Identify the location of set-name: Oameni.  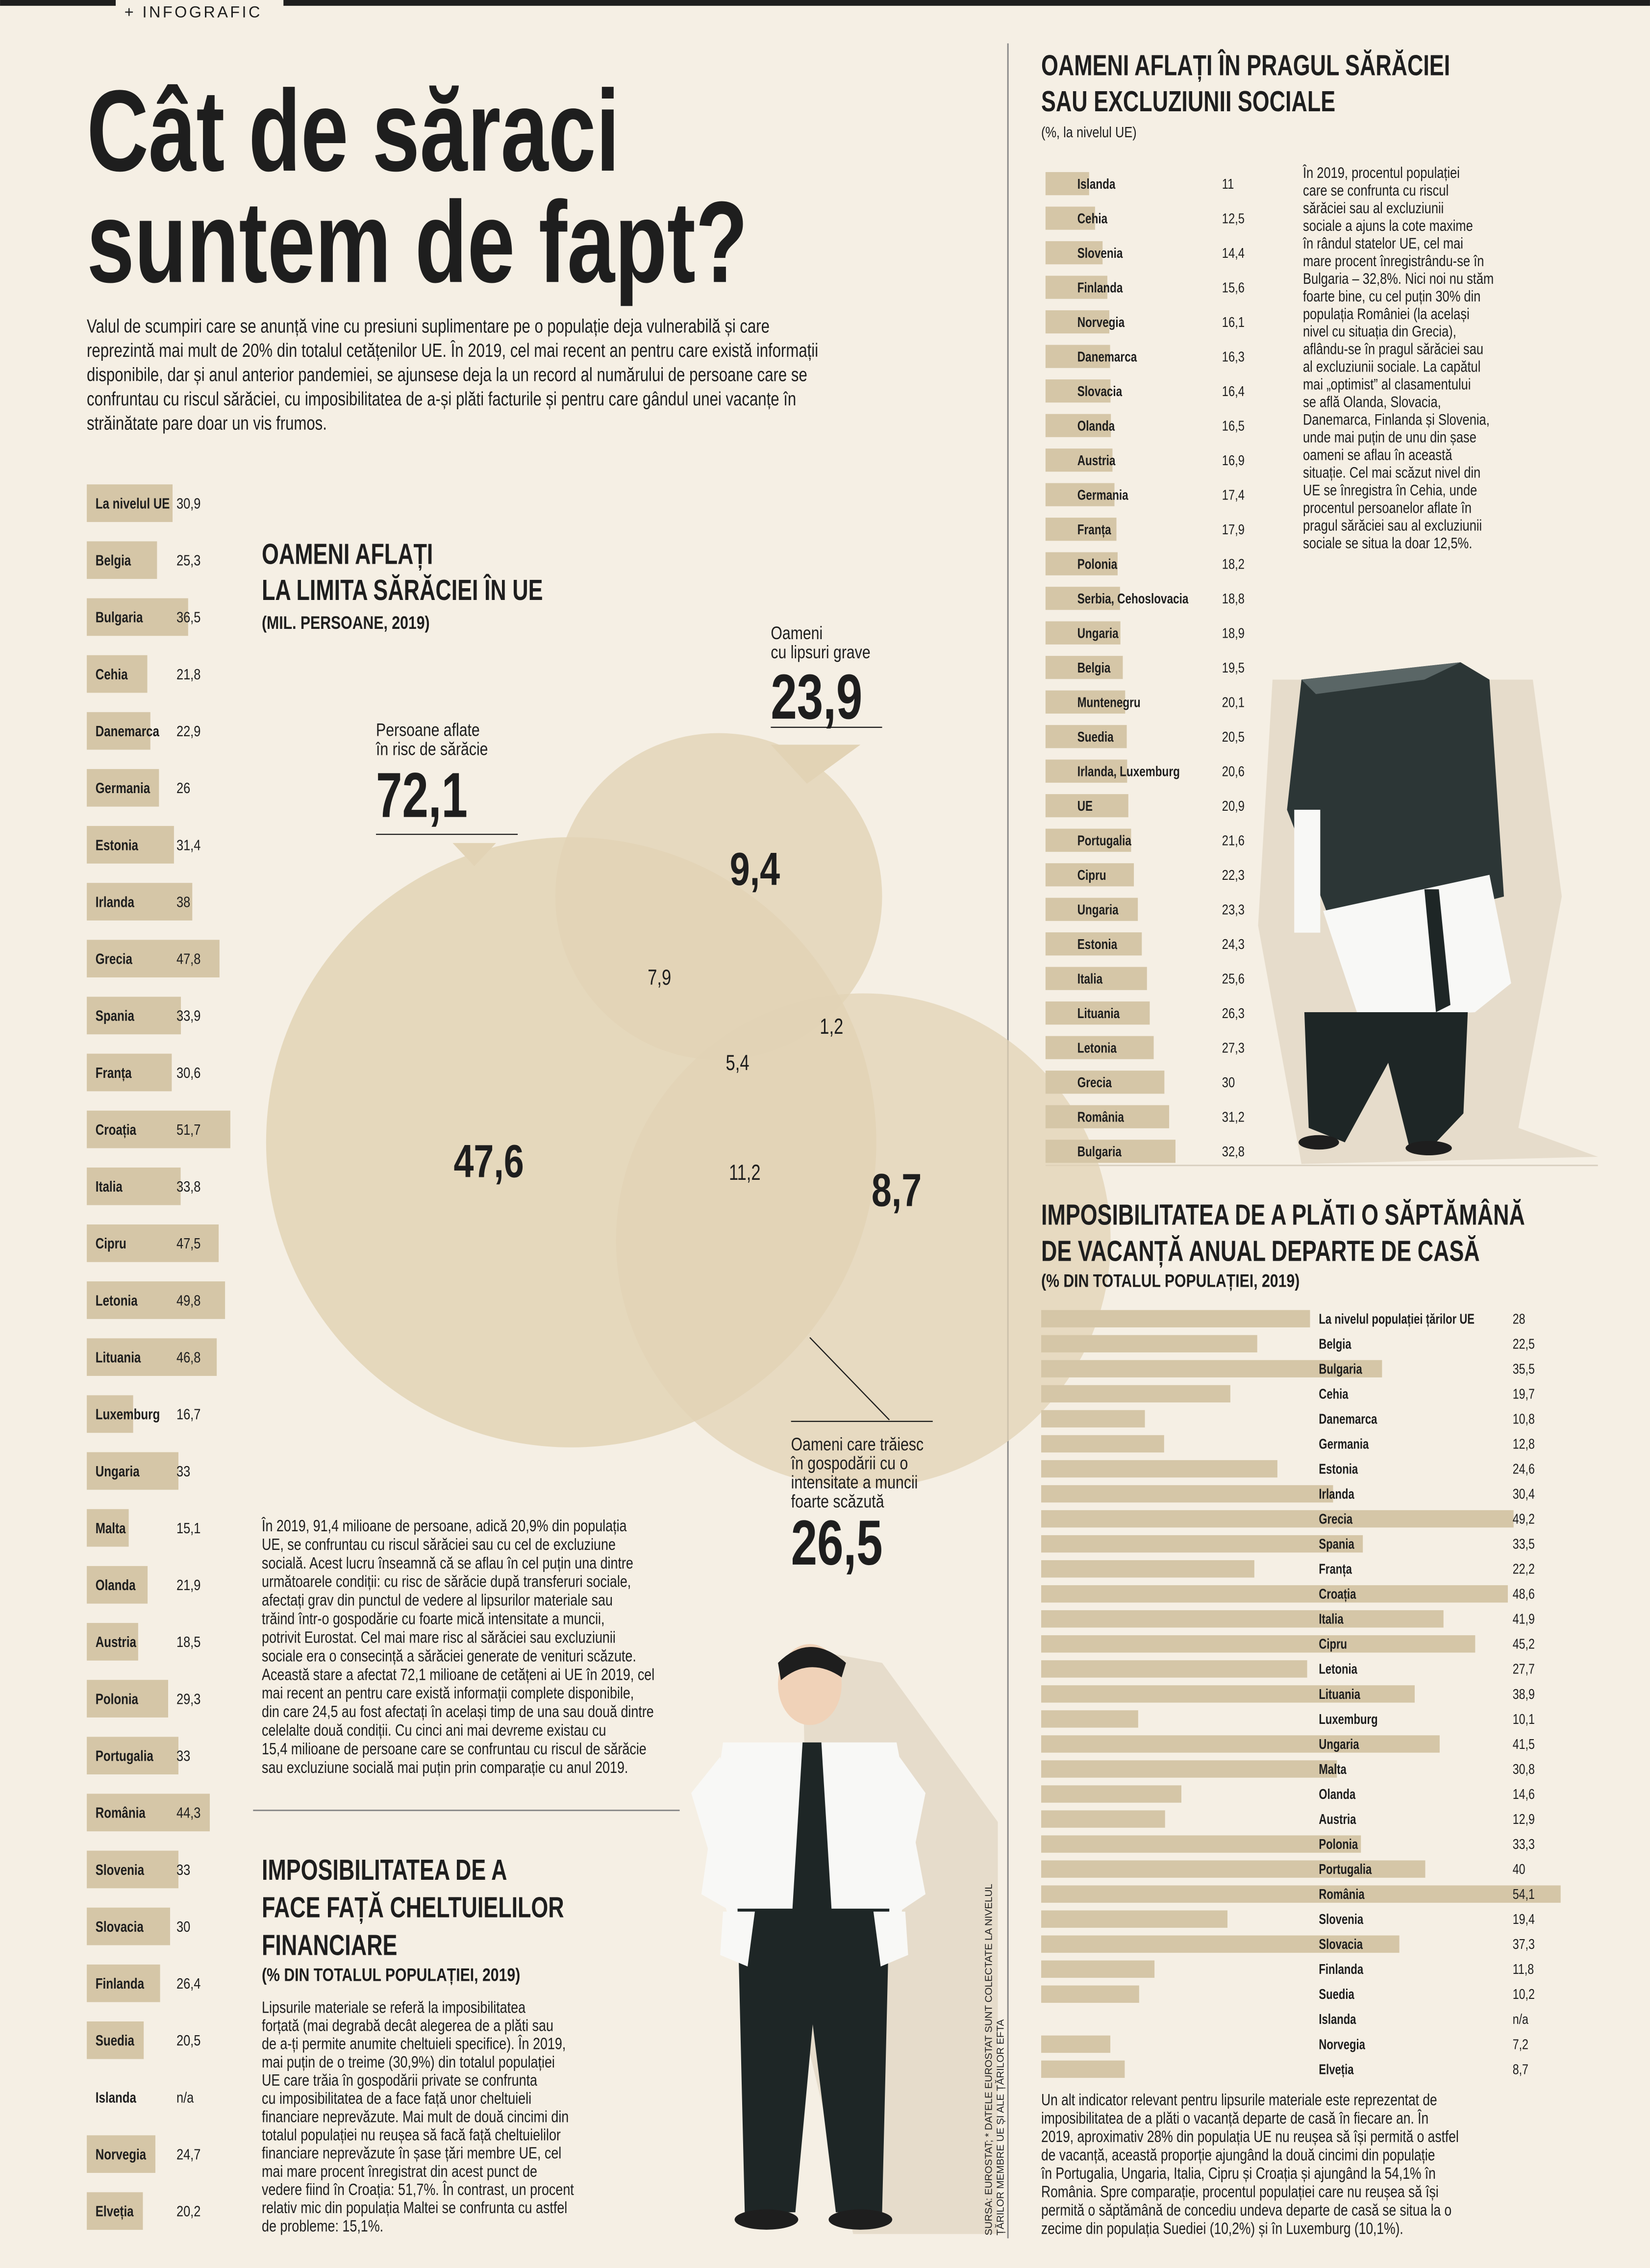
(797, 633).